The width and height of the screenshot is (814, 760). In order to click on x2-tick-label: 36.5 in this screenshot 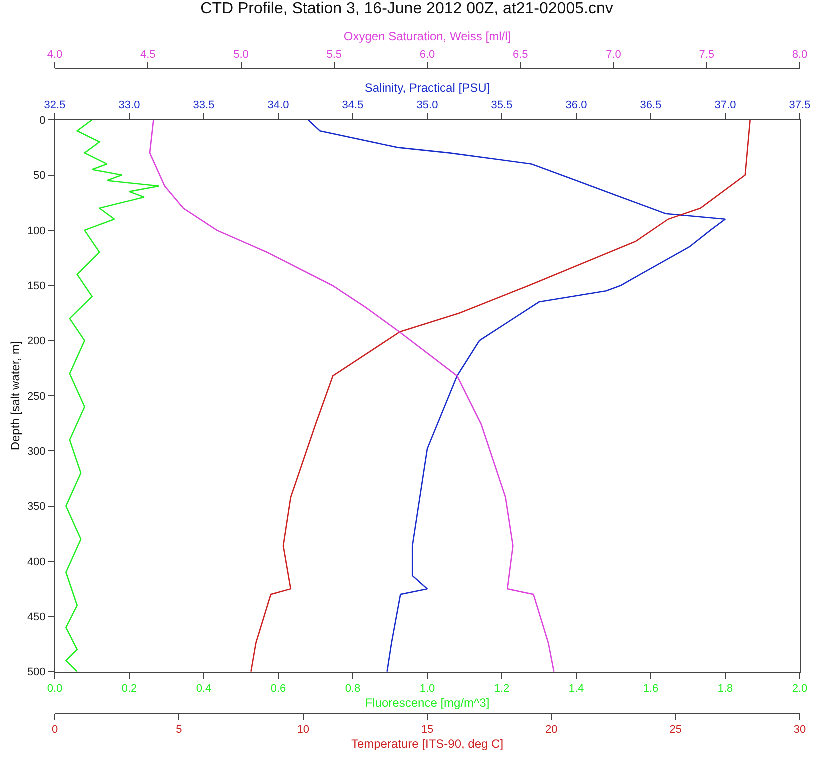, I will do `click(651, 106)`.